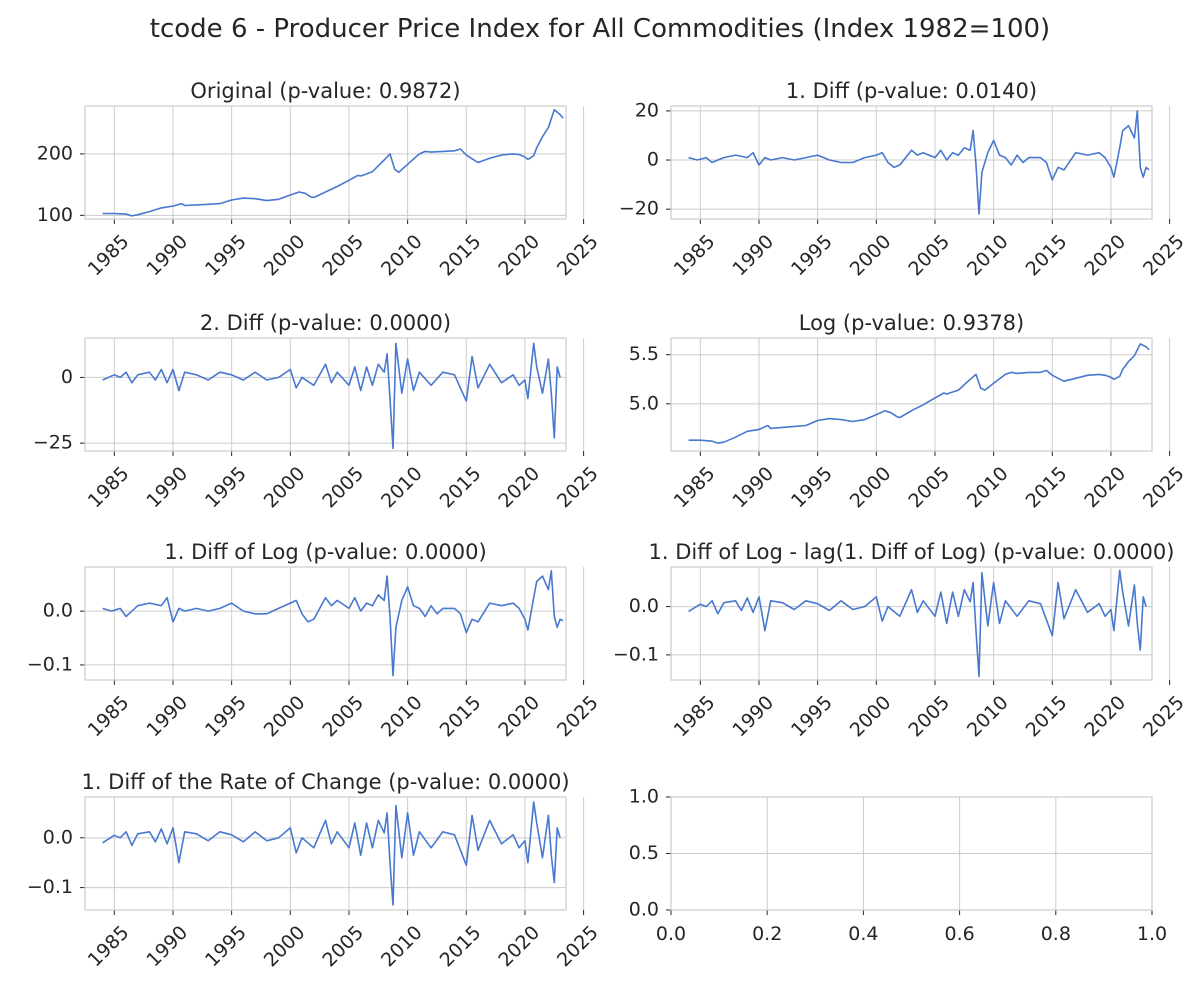  I want to click on x-tick-label: 0.4, so click(863, 934).